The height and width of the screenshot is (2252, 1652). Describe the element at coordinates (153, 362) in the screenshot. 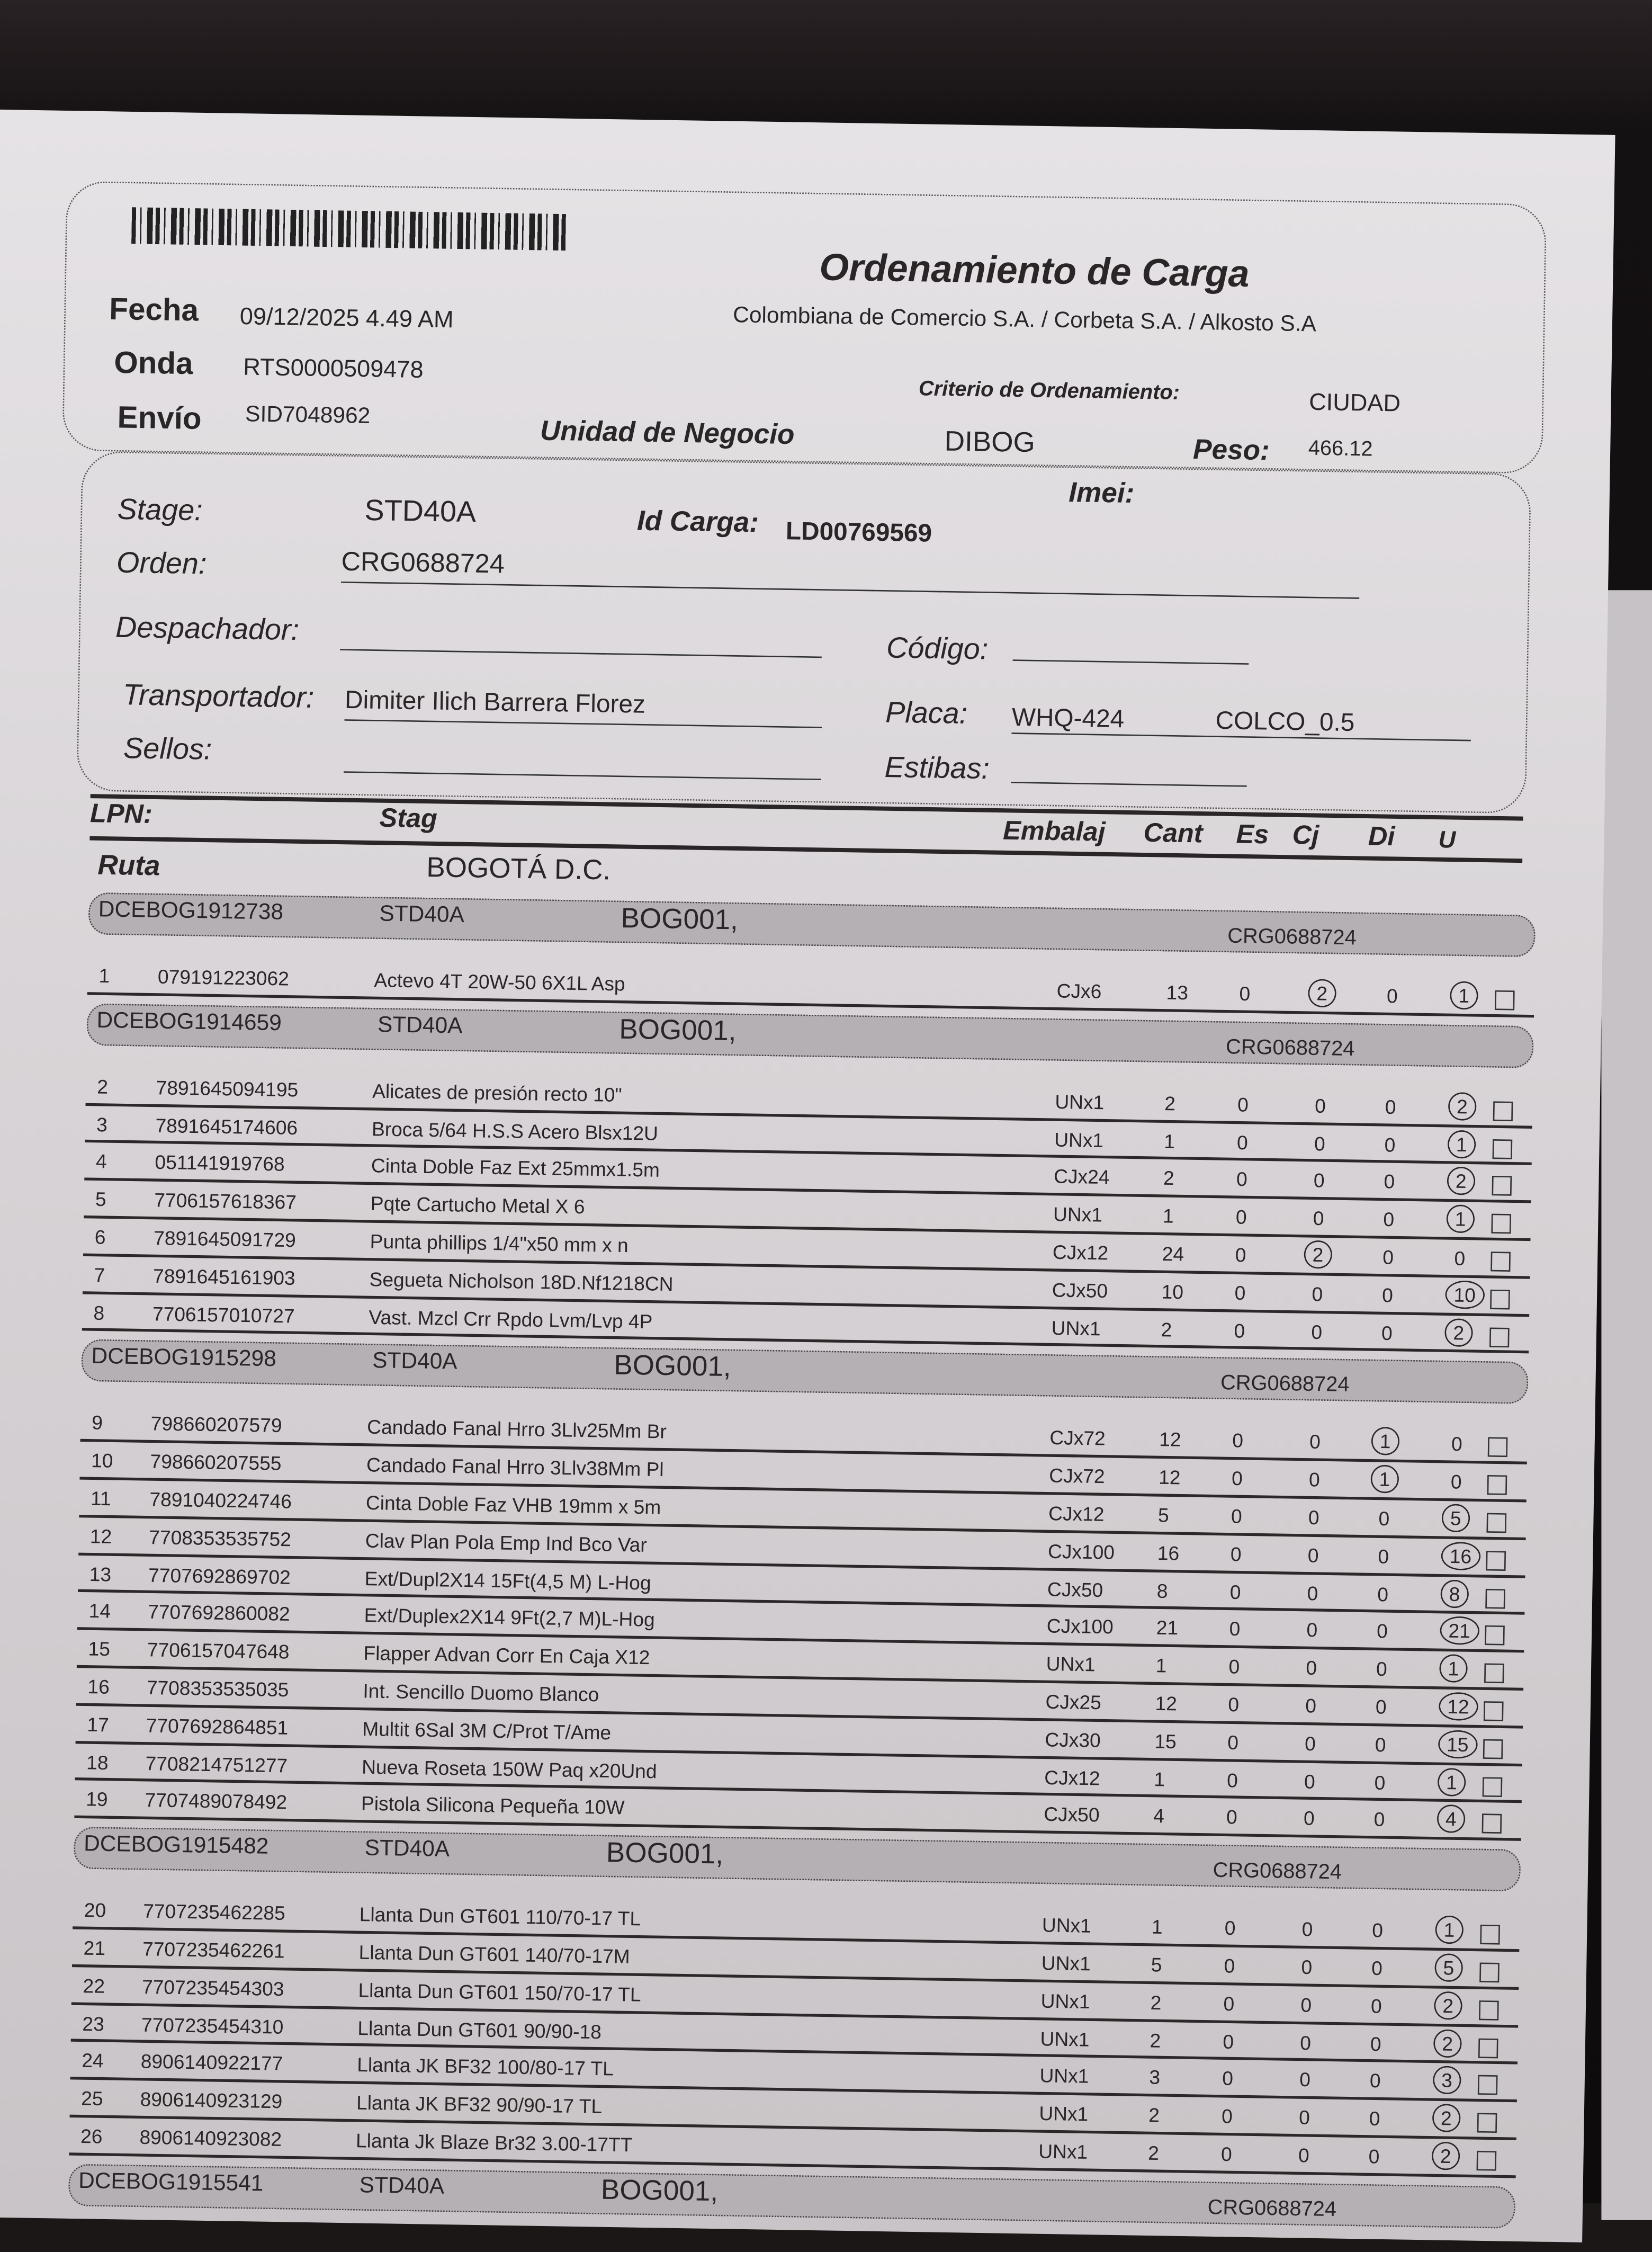

I see `onda-label: Onda` at that location.